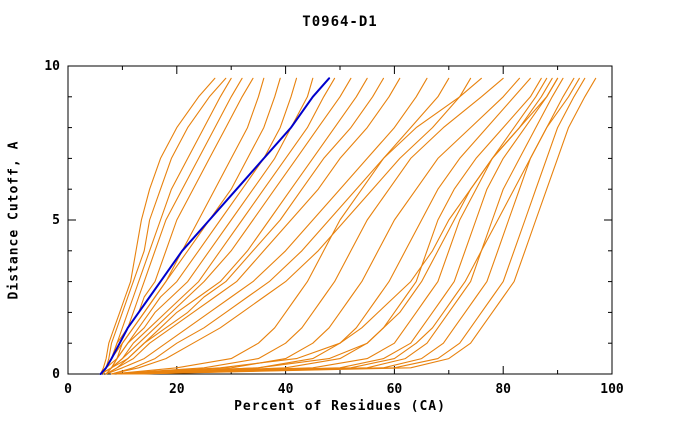 The height and width of the screenshot is (440, 680). What do you see at coordinates (177, 389) in the screenshot?
I see `x-tick-label: 20` at bounding box center [177, 389].